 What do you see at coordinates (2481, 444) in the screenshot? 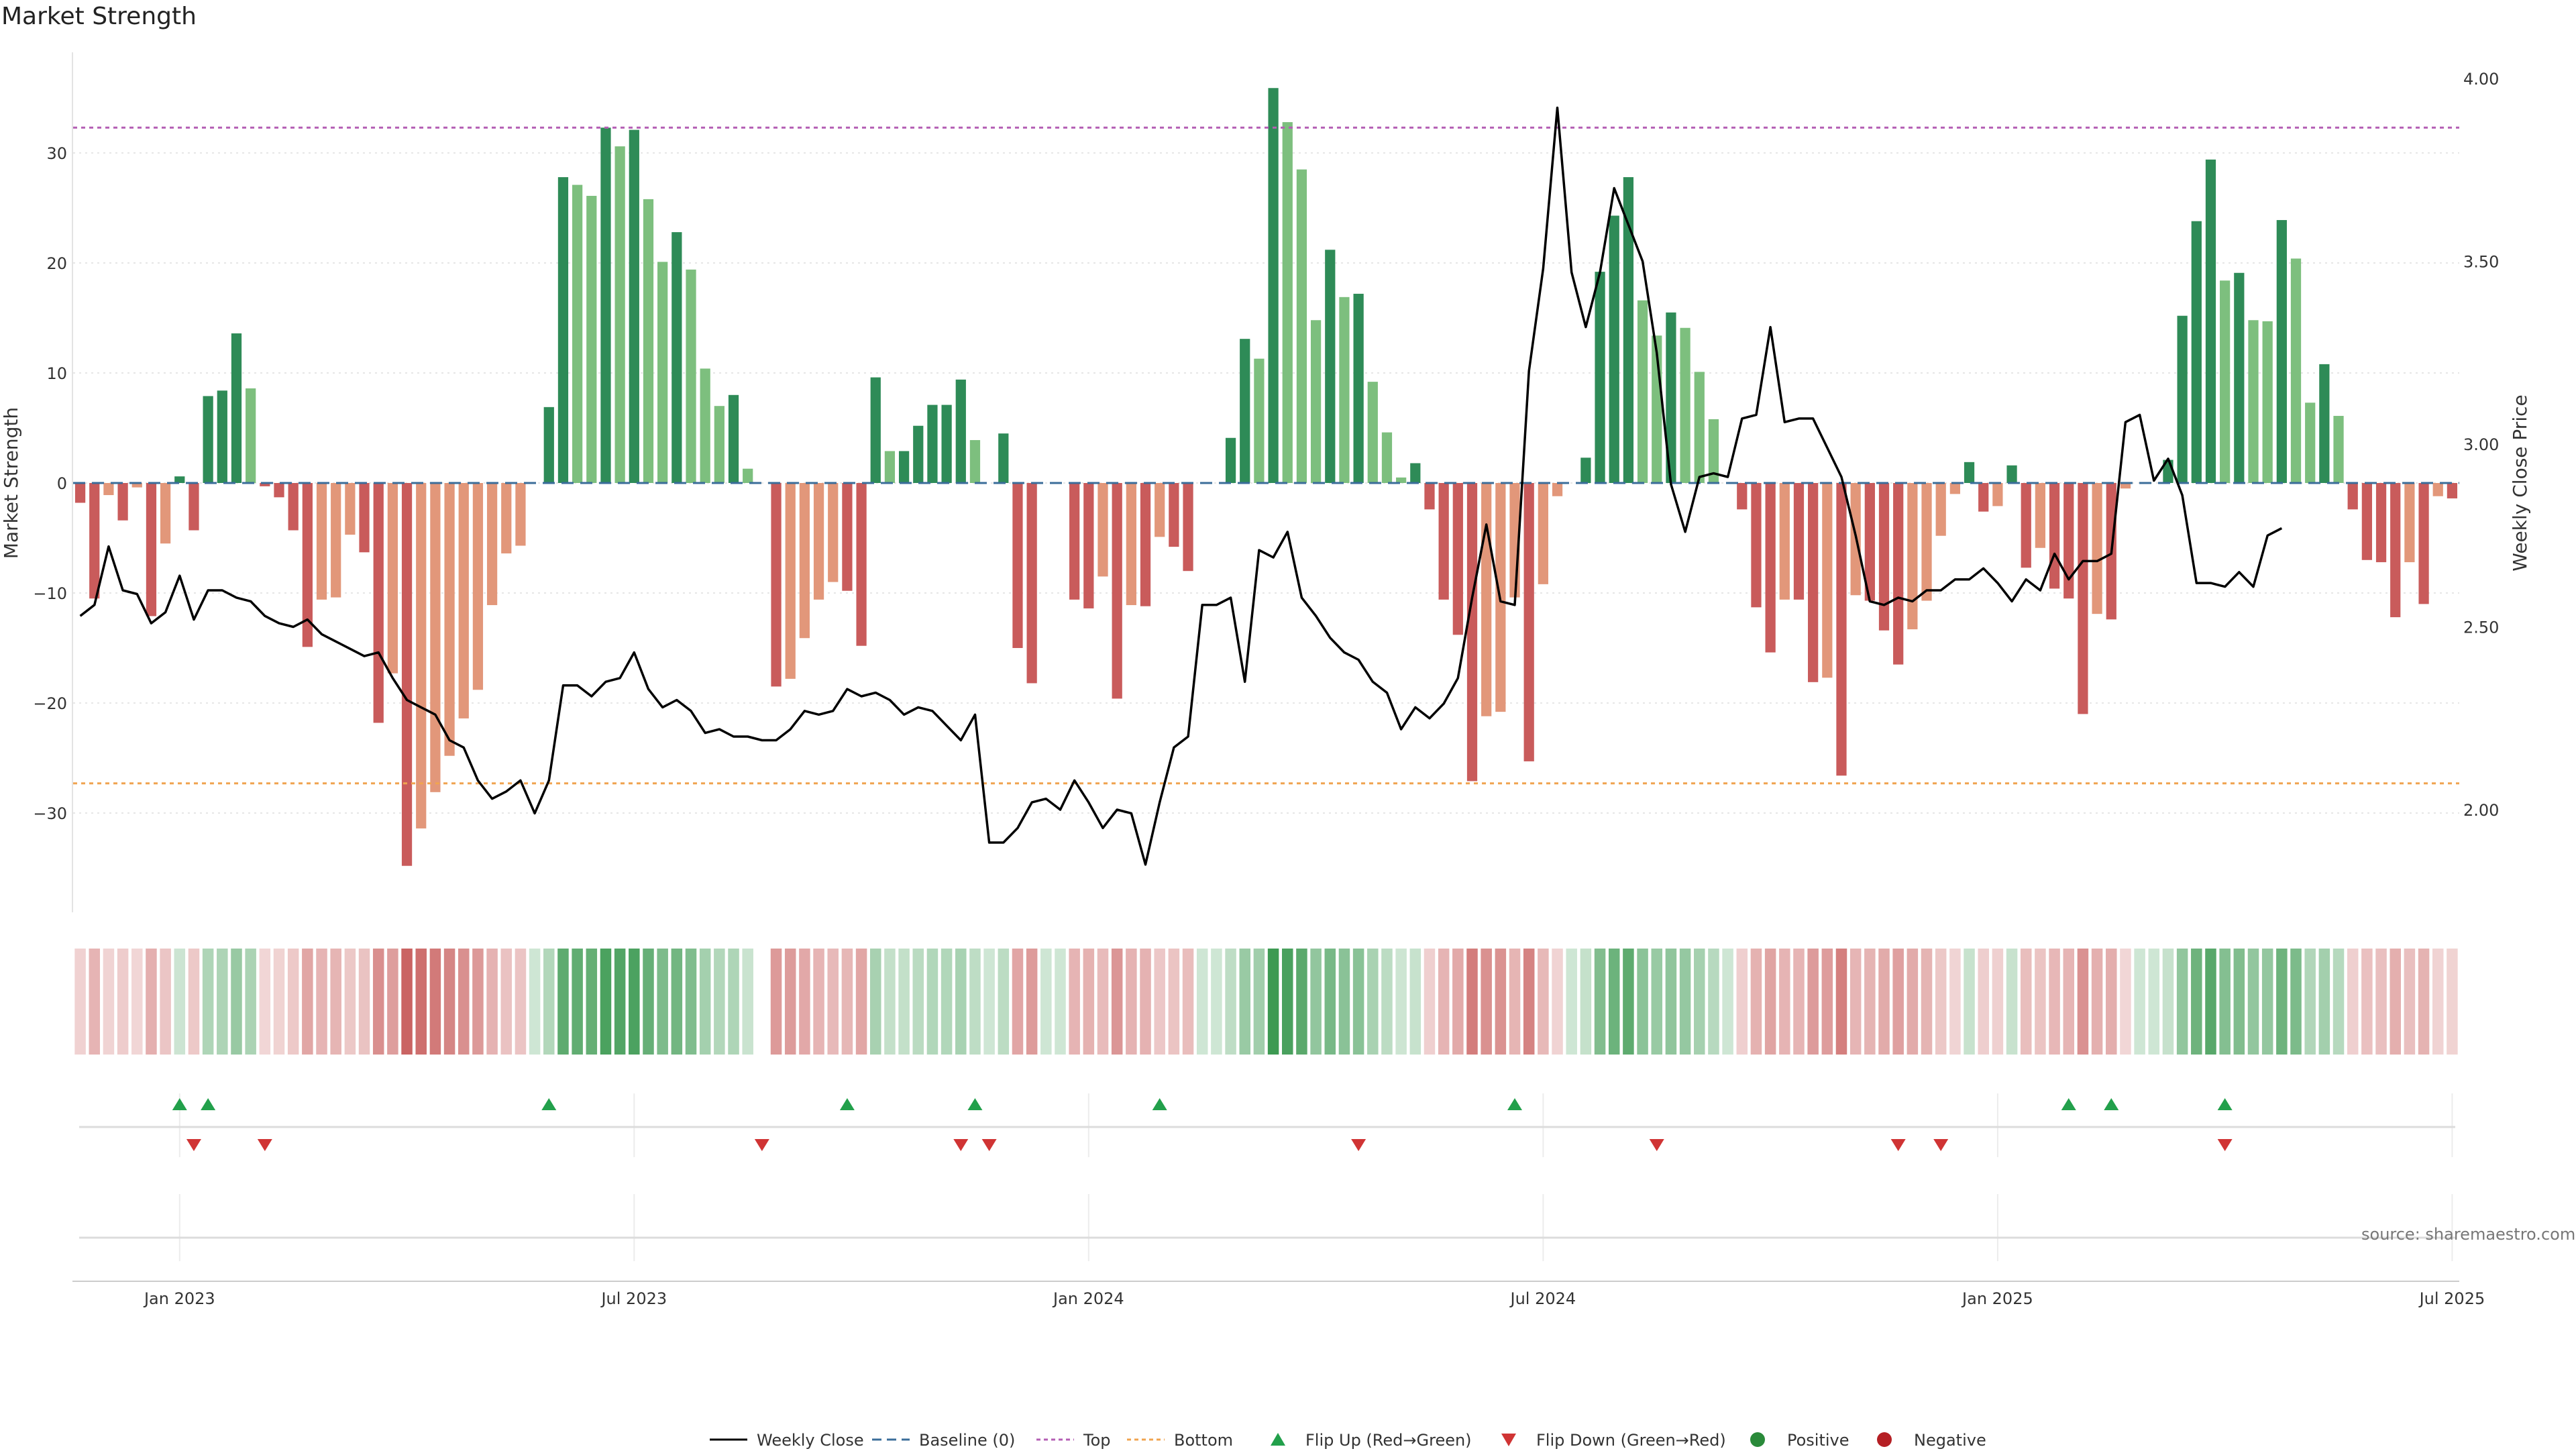
I see `y-right-tick-label: 3.00` at bounding box center [2481, 444].